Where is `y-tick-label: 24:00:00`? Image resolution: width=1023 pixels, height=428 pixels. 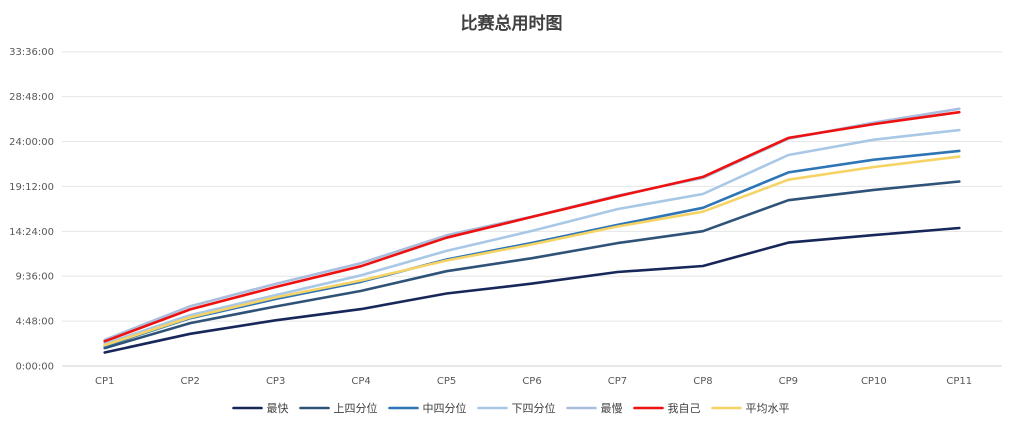 y-tick-label: 24:00:00 is located at coordinates (31, 142).